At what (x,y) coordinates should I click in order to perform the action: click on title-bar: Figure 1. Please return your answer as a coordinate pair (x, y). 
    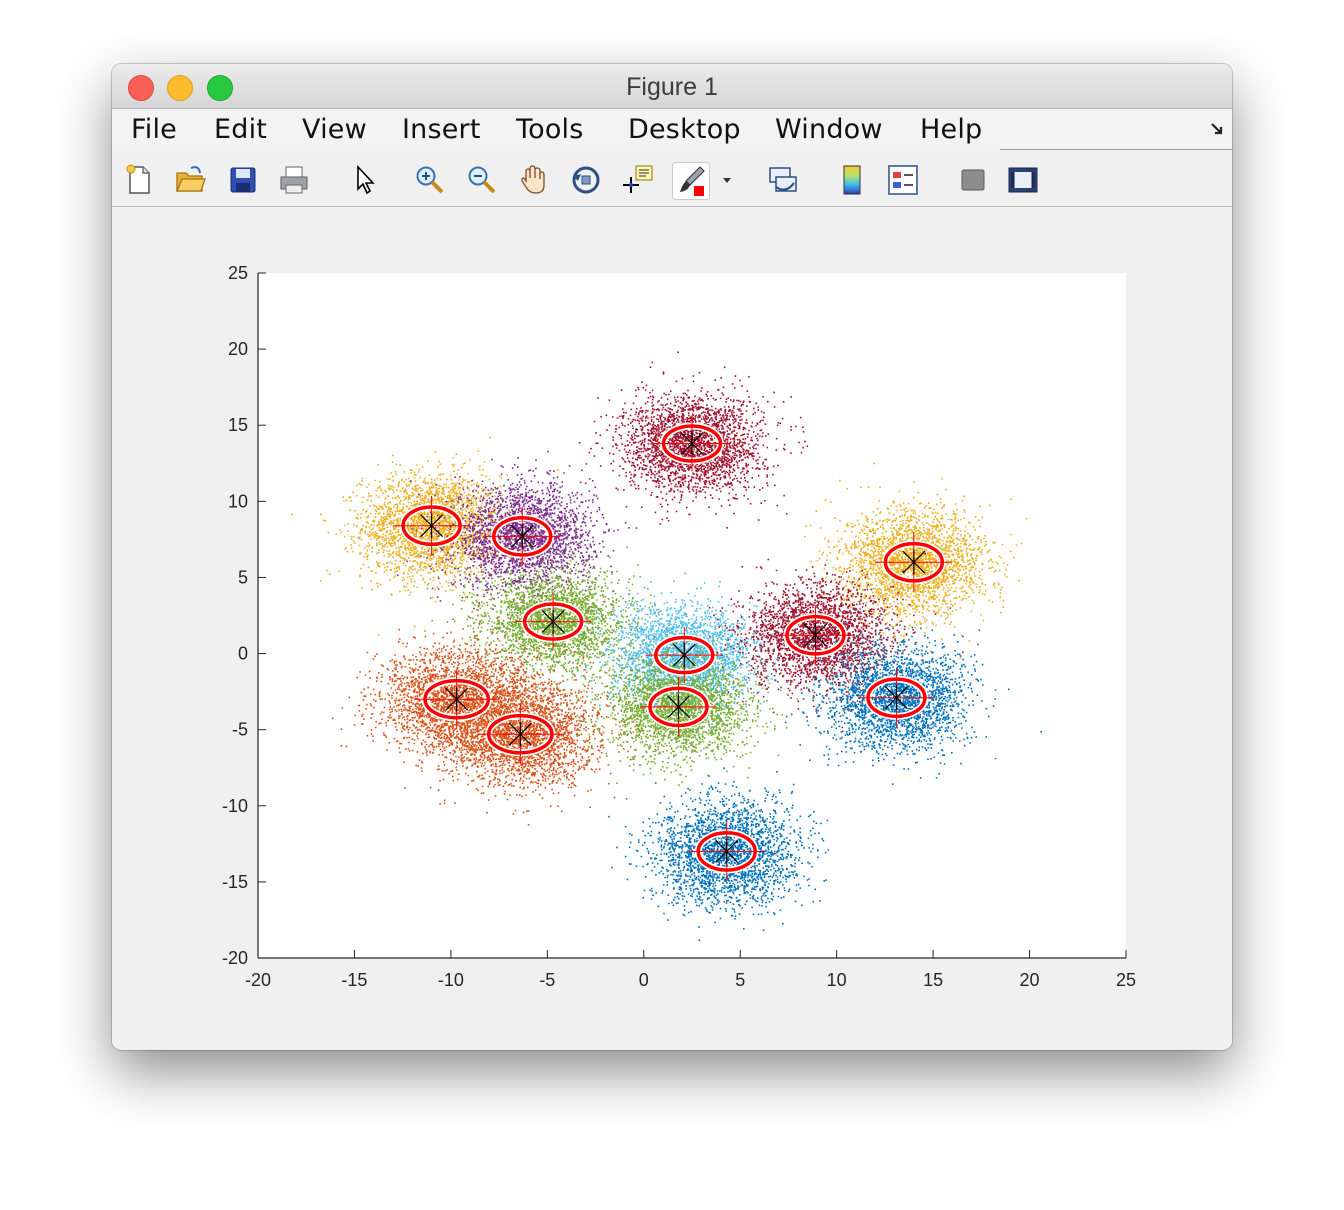
    Looking at the image, I should click on (672, 86).